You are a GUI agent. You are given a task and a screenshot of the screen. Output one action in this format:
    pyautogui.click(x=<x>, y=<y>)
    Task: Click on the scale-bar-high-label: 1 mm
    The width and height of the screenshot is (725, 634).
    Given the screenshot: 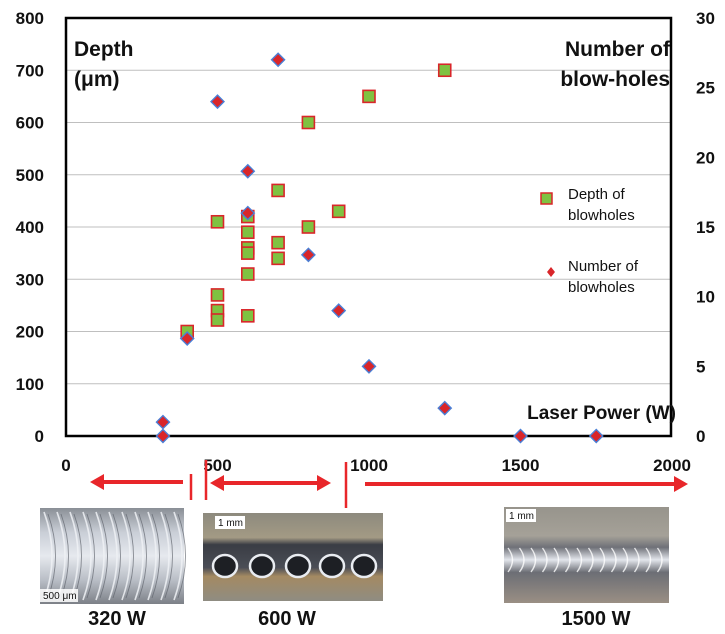 What is the action you would take?
    pyautogui.click(x=521, y=516)
    